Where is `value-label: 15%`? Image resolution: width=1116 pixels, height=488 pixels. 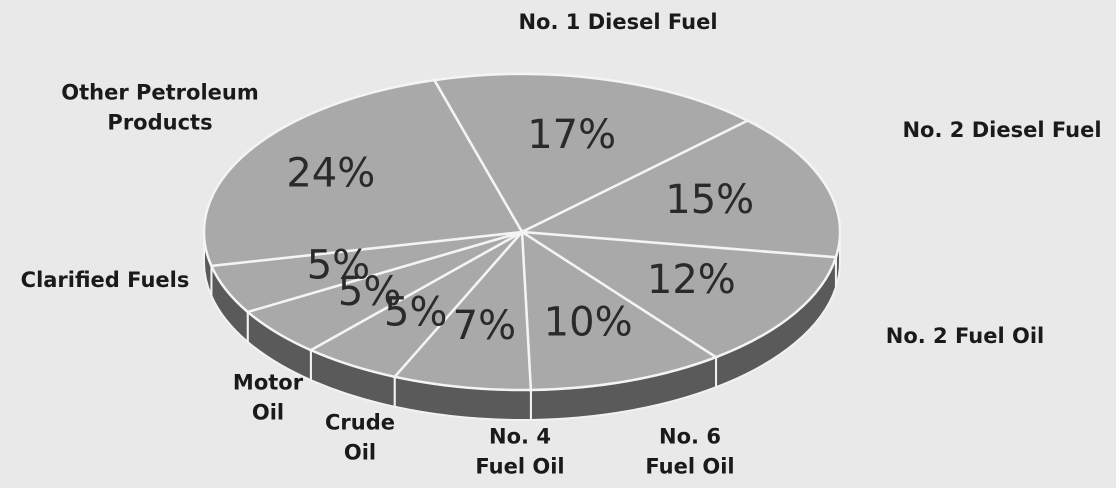
value-label: 15% is located at coordinates (709, 200).